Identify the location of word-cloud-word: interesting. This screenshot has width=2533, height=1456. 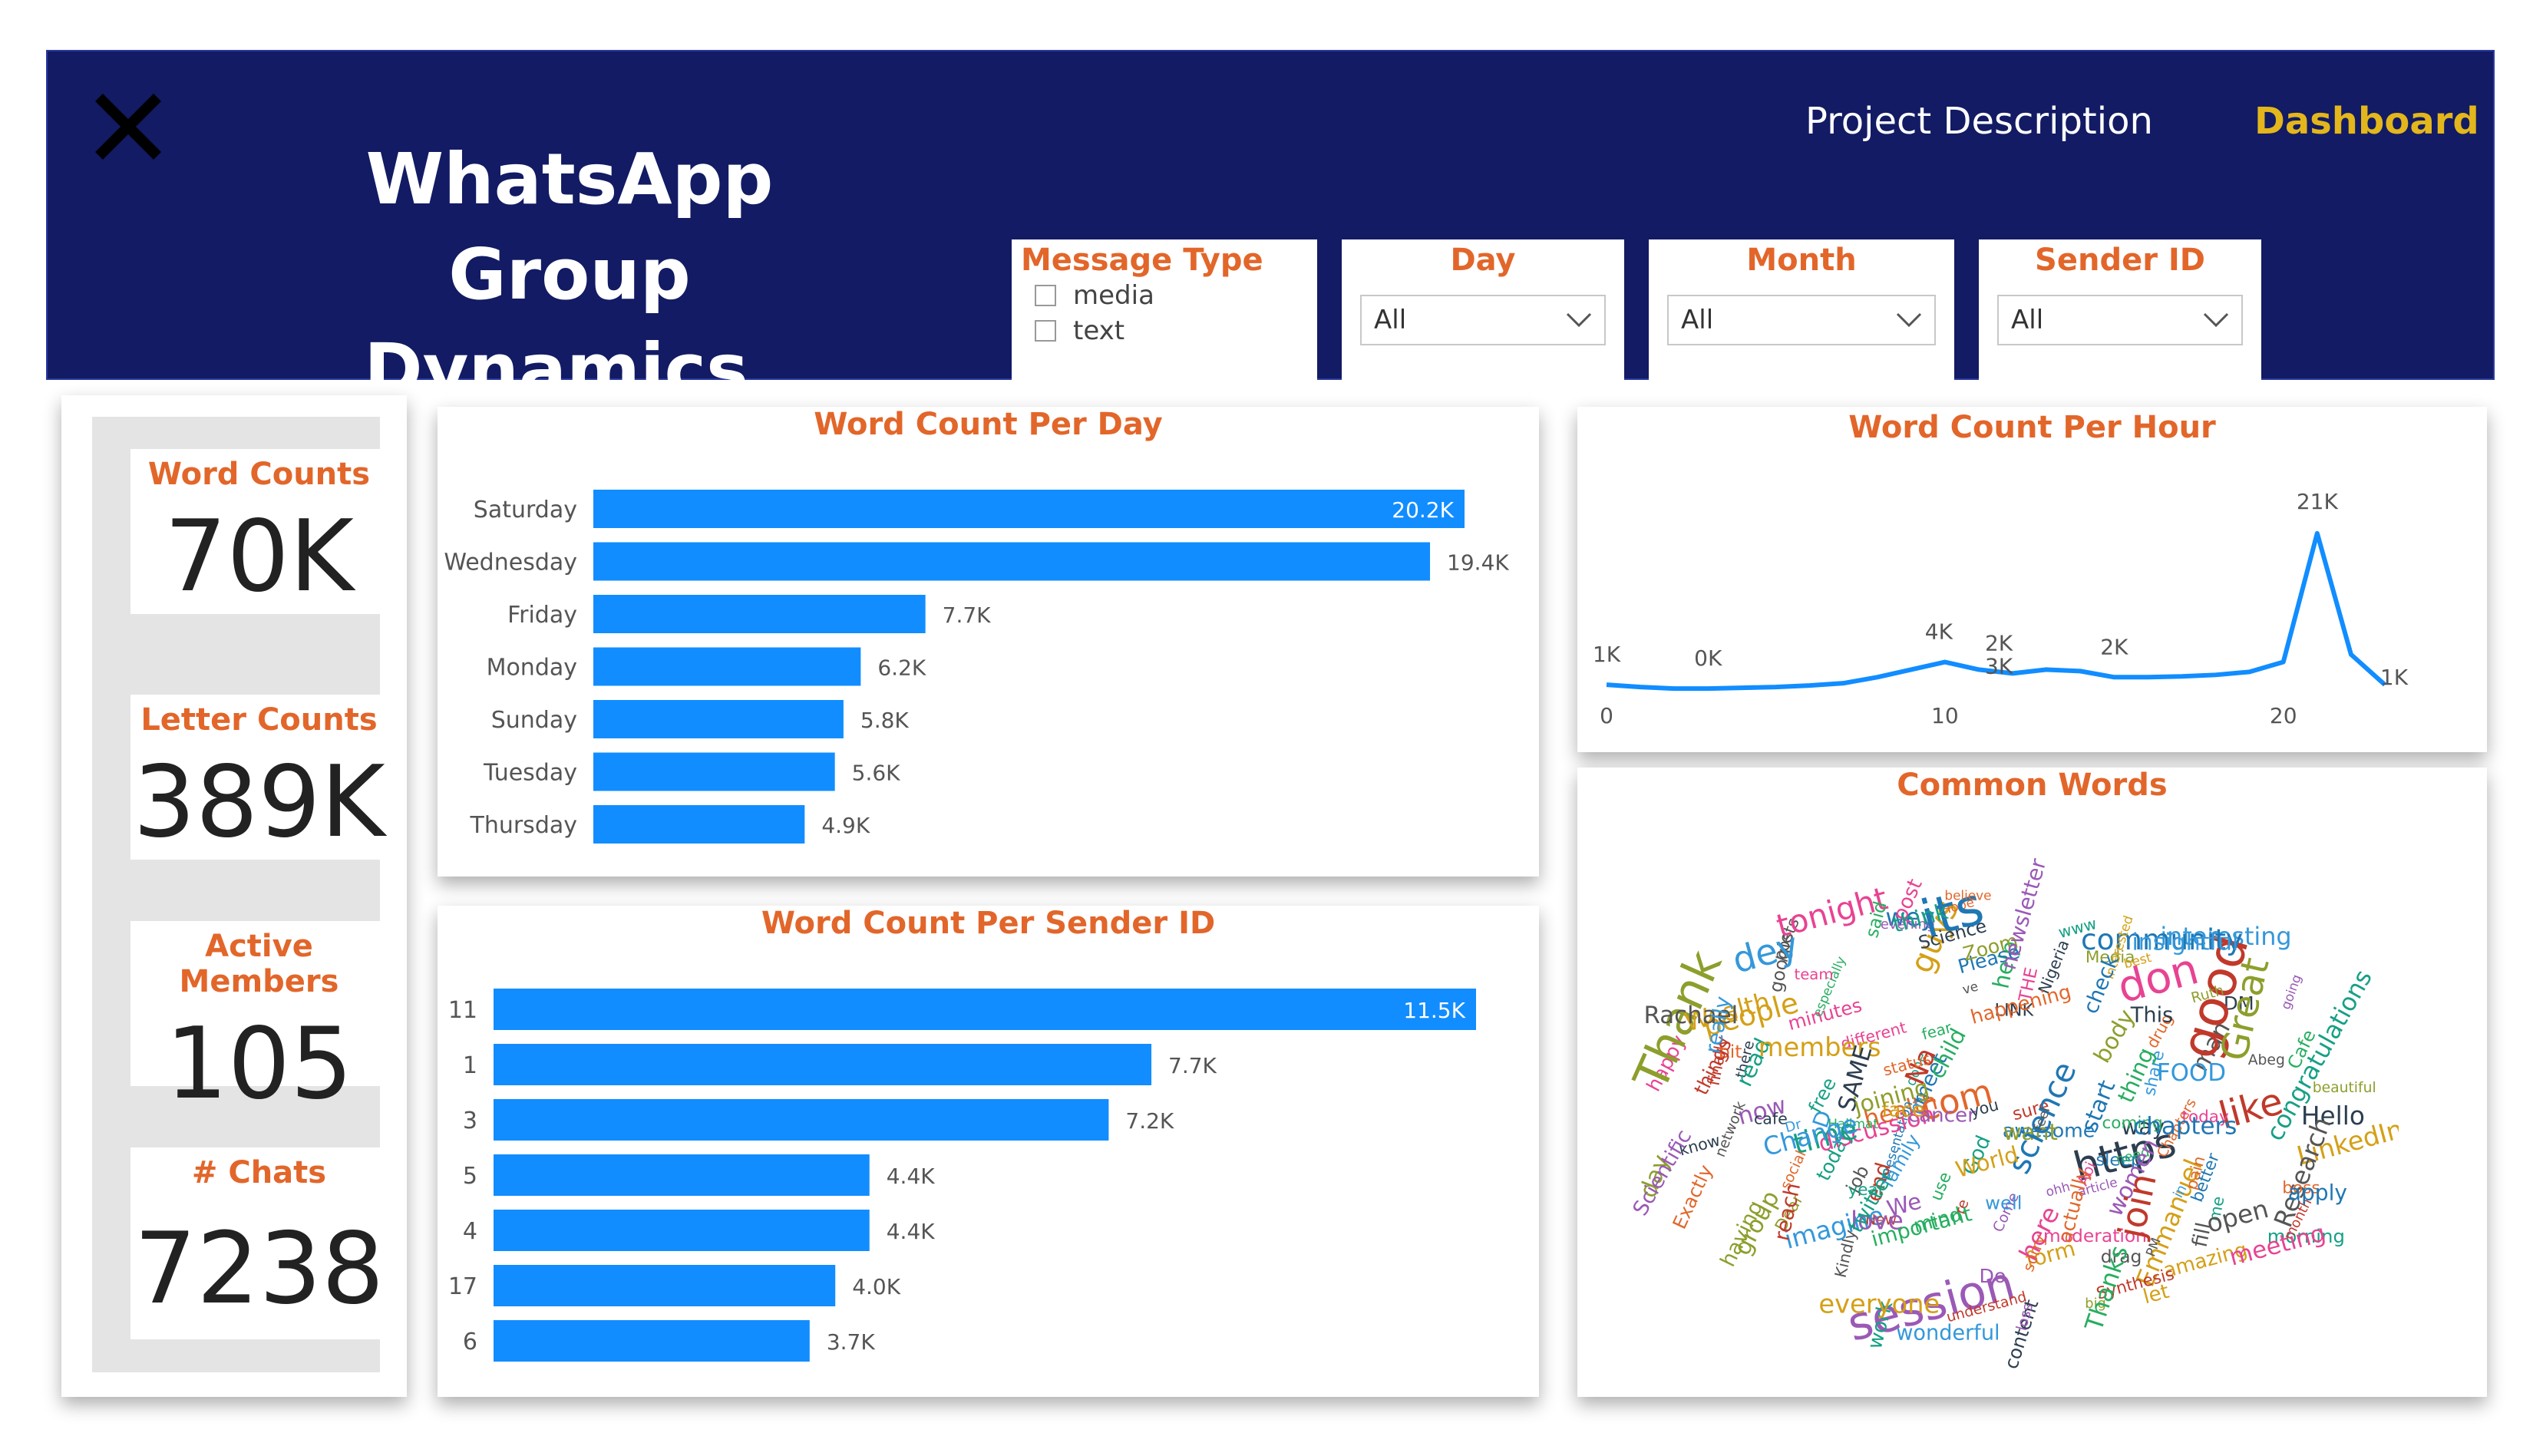
(2225, 937).